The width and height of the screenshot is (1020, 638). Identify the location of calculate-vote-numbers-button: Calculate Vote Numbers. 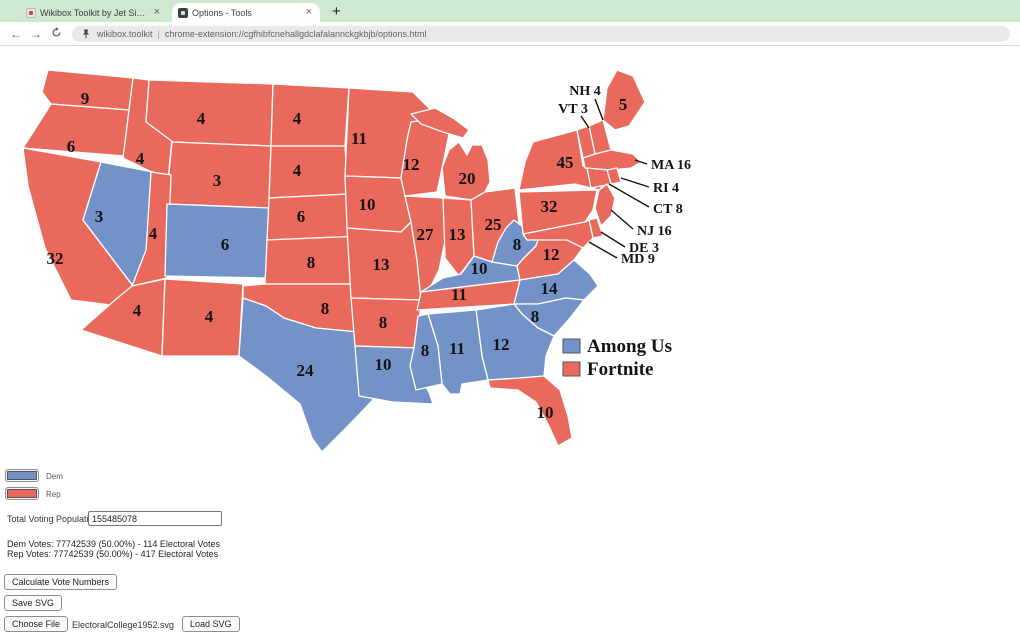
(61, 582).